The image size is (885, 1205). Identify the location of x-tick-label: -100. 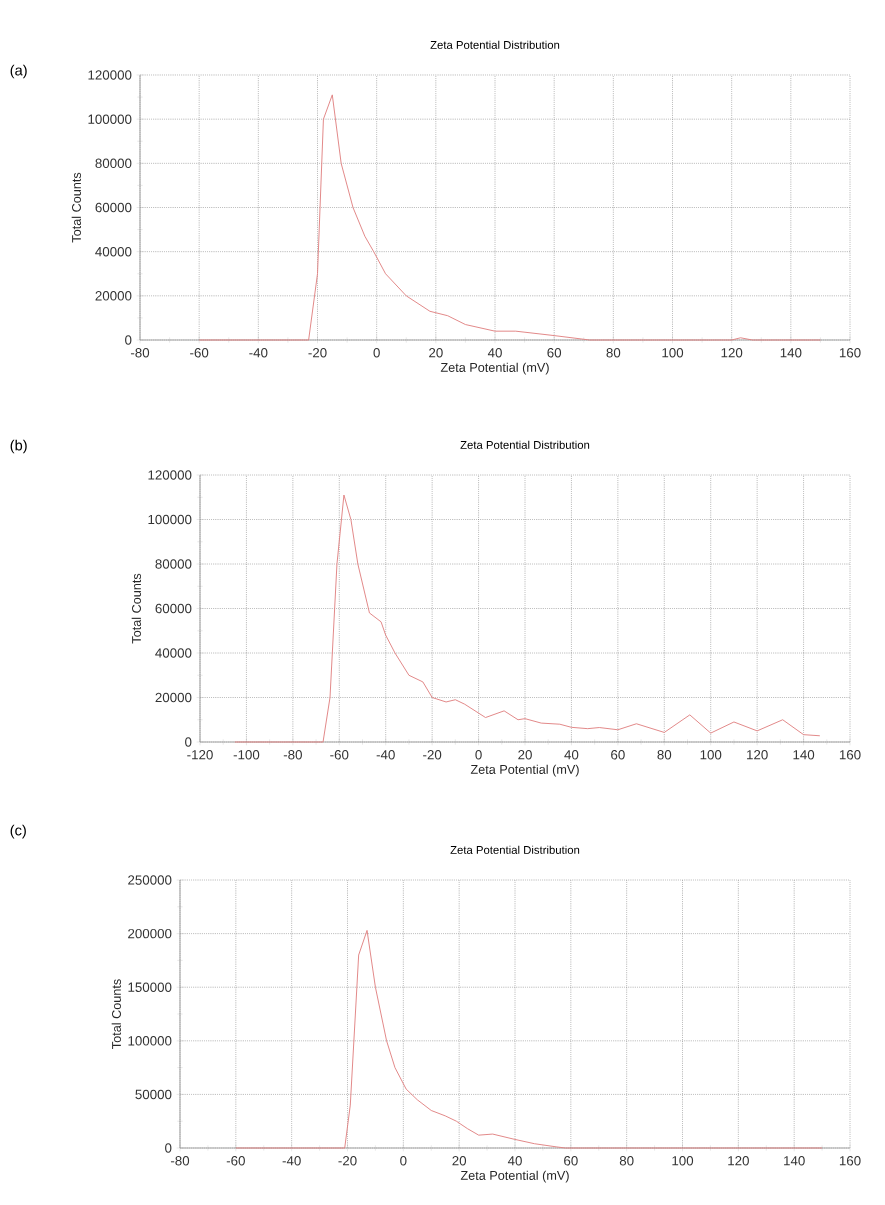
(246, 755).